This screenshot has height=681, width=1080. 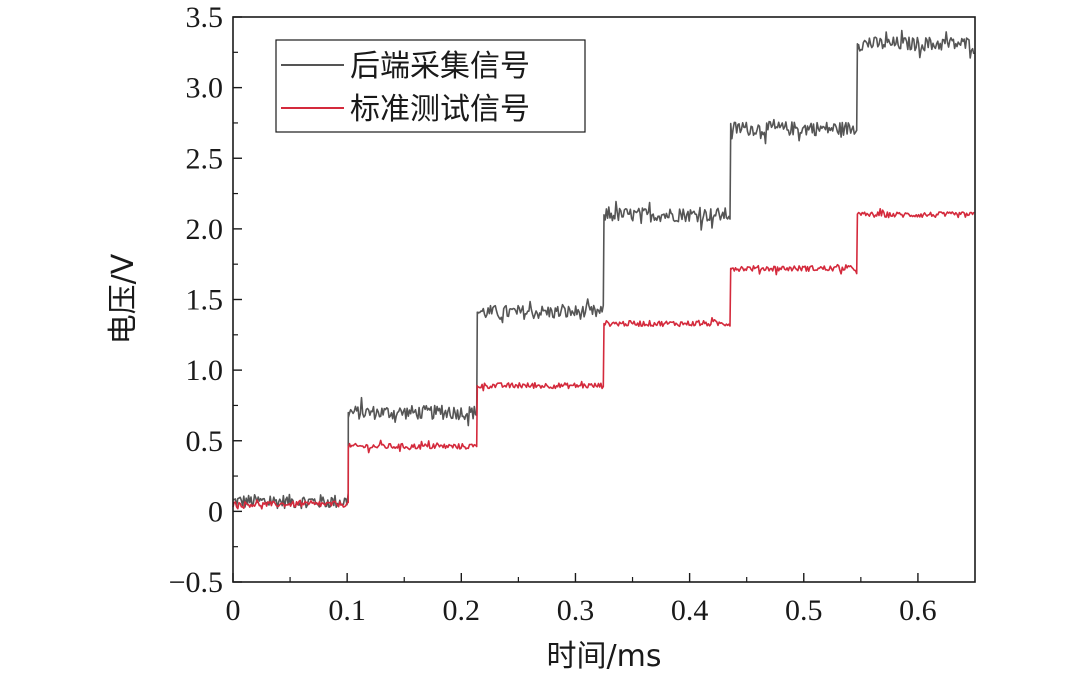 What do you see at coordinates (918, 610) in the screenshot?
I see `x-tick-label: 0.6` at bounding box center [918, 610].